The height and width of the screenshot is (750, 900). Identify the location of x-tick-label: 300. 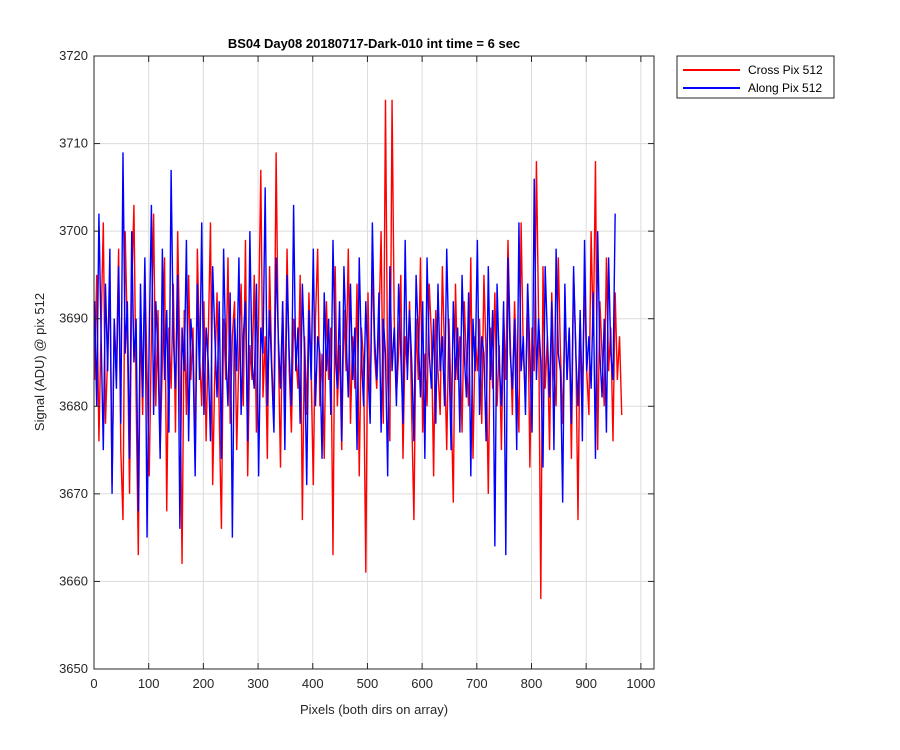
(258, 683).